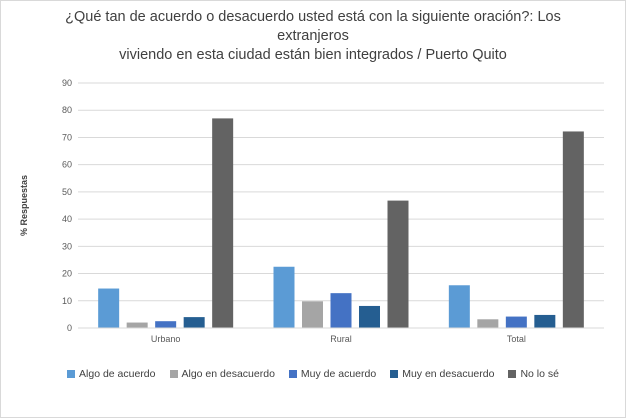 Image resolution: width=626 pixels, height=418 pixels. I want to click on y-tick-label: 60, so click(67, 165).